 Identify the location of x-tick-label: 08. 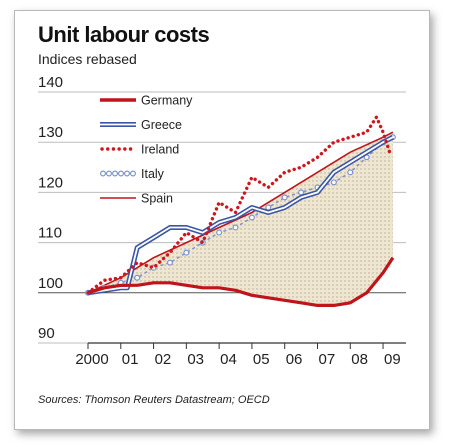
(359, 359).